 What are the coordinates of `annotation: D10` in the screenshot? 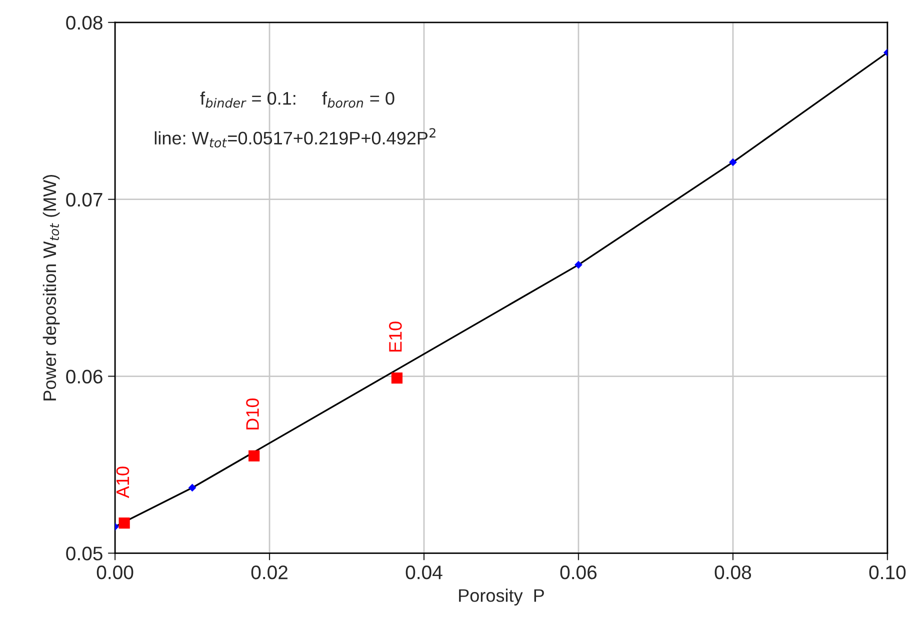 It's located at (252, 414).